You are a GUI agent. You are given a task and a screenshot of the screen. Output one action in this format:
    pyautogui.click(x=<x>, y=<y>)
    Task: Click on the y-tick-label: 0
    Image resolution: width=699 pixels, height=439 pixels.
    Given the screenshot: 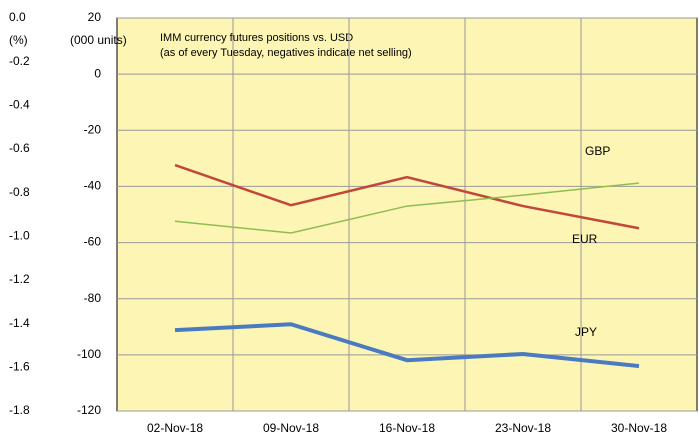 What is the action you would take?
    pyautogui.click(x=97, y=73)
    